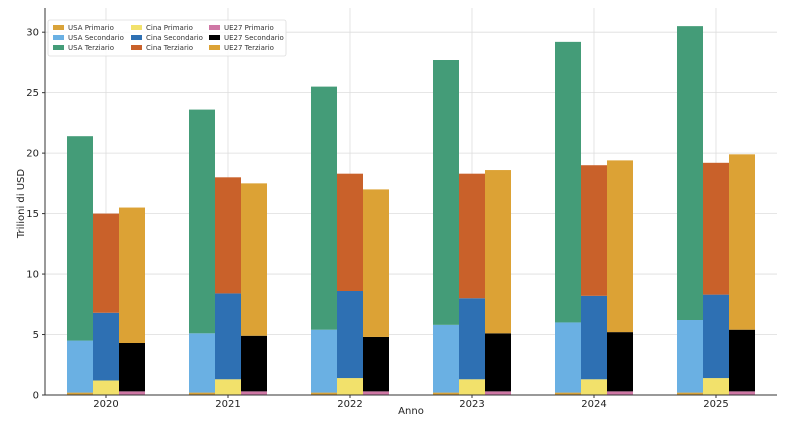 Image resolution: width=800 pixels, height=428 pixels. Describe the element at coordinates (32, 154) in the screenshot. I see `y-tick-label: 20` at that location.